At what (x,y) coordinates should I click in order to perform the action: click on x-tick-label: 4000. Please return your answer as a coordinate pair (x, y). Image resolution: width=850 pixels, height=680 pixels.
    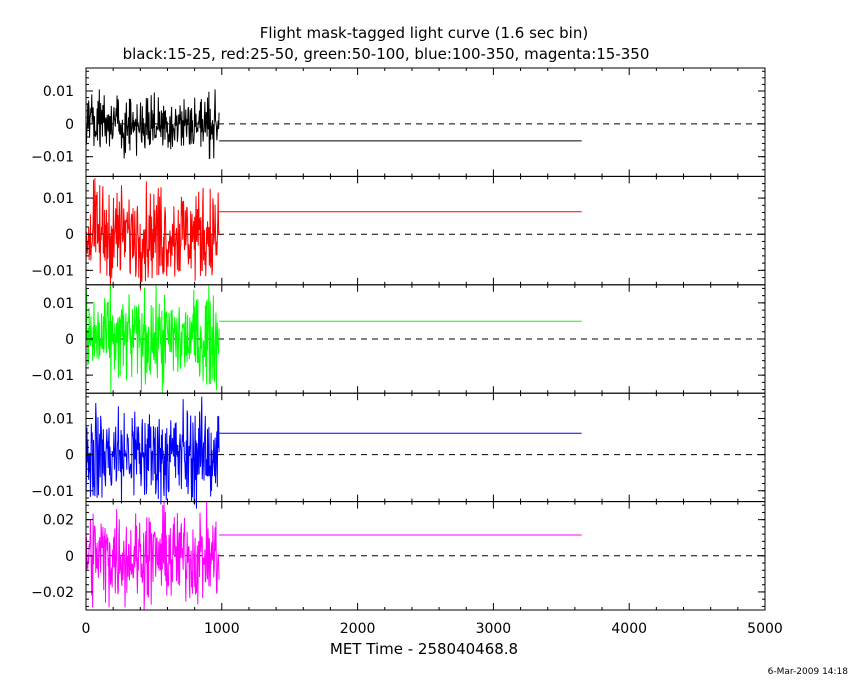
    Looking at the image, I should click on (629, 629).